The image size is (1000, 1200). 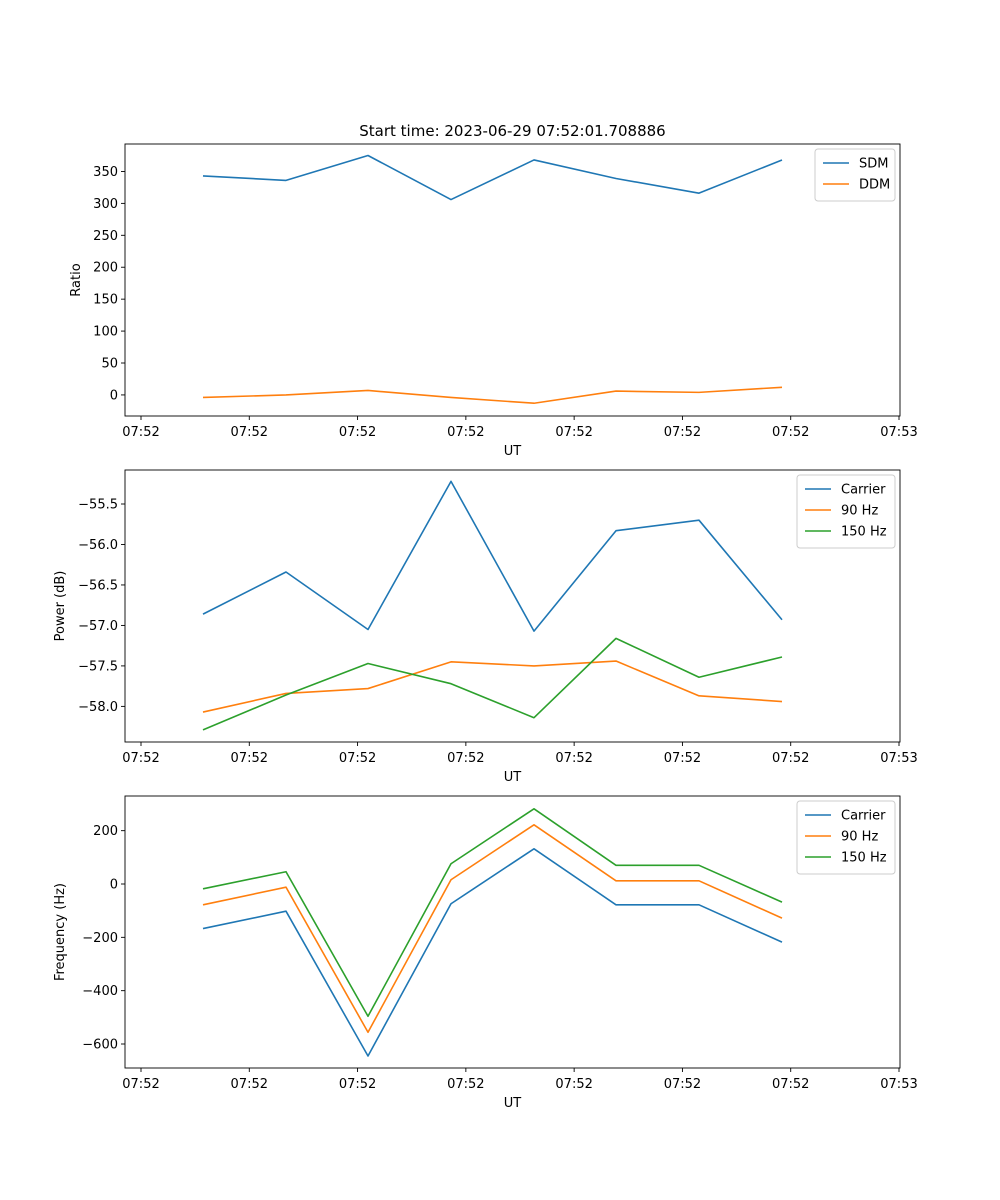 I want to click on y-tick-label: −200, so click(x=100, y=938).